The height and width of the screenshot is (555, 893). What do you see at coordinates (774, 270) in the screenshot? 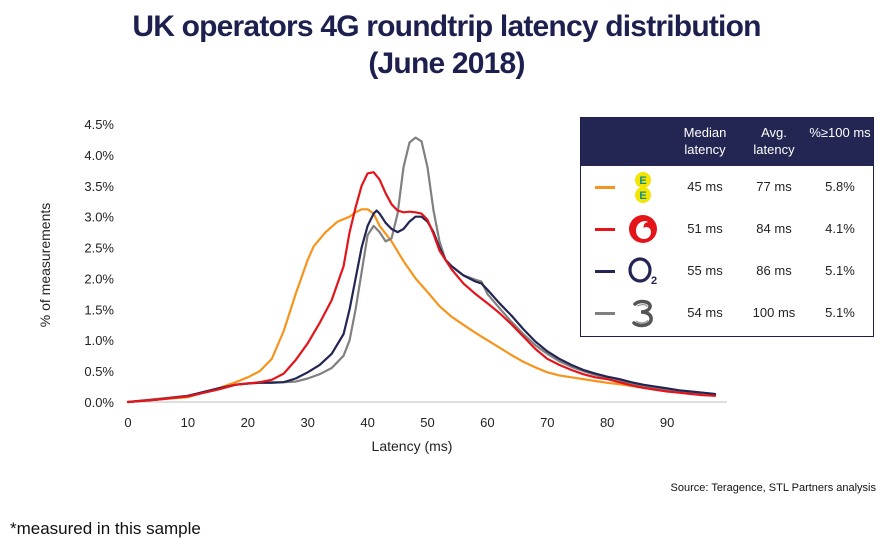
I see `o2-avg: 86 ms` at bounding box center [774, 270].